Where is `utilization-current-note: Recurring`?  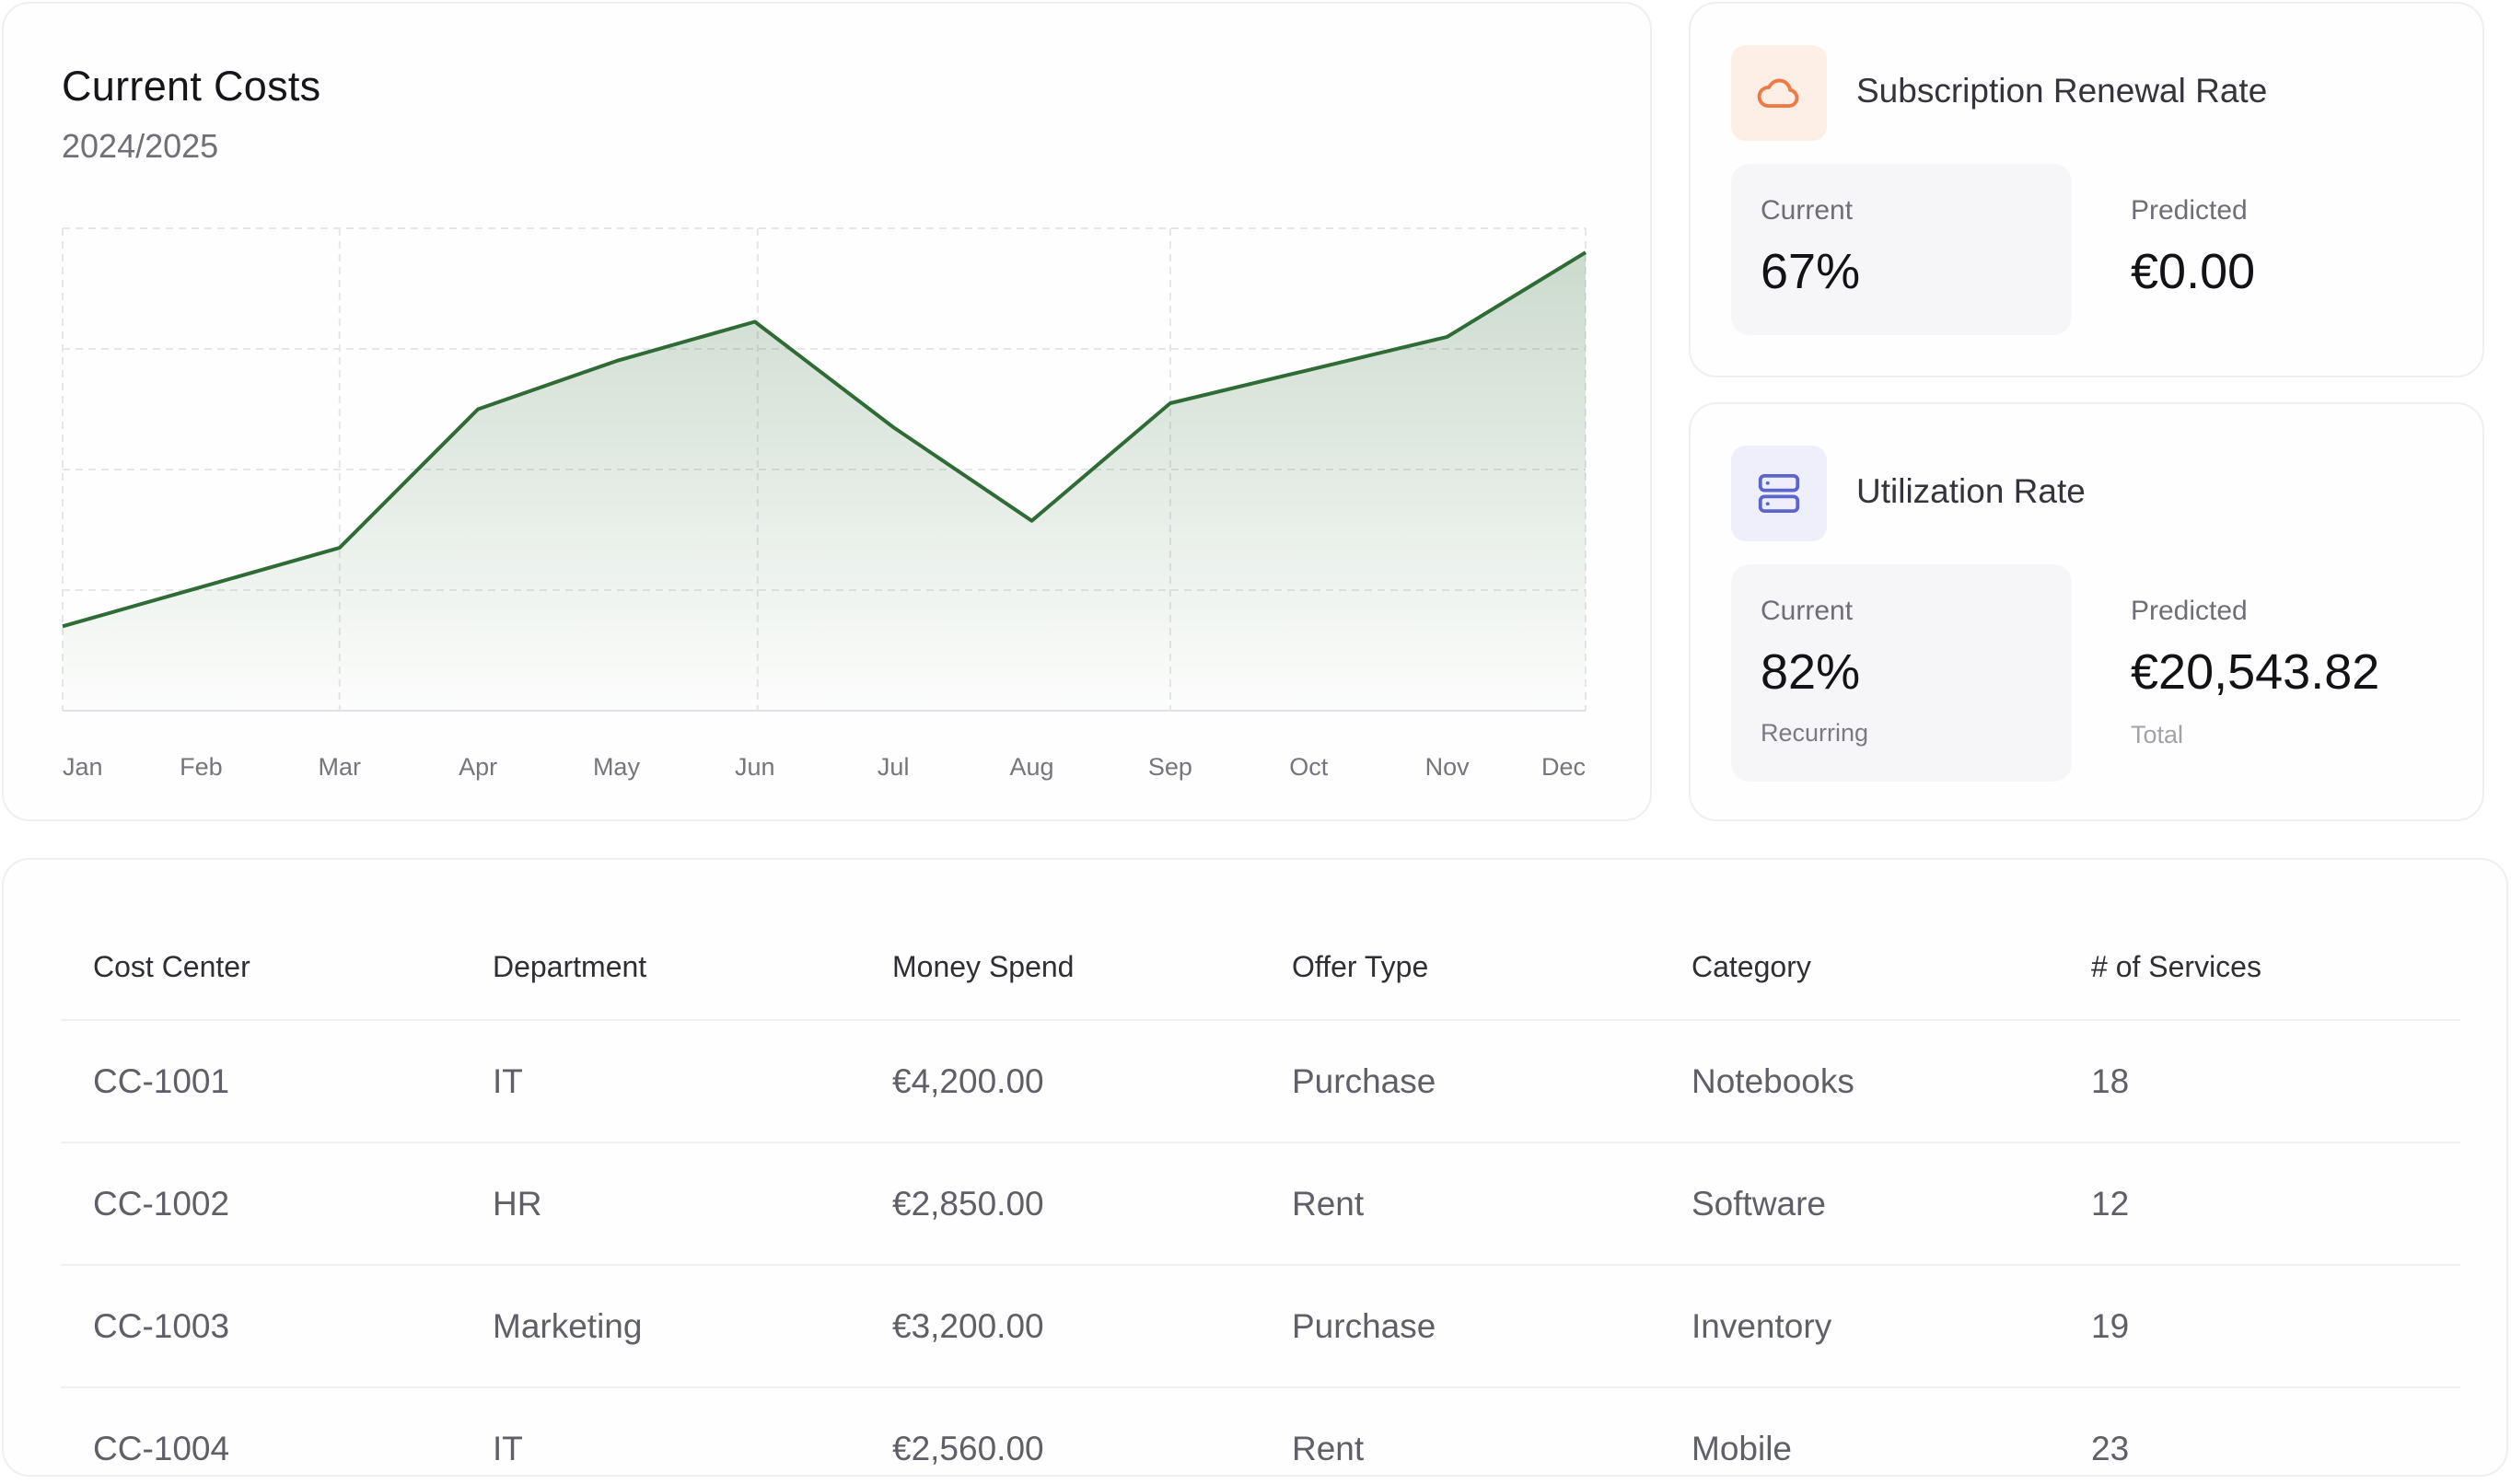 utilization-current-note: Recurring is located at coordinates (1815, 733).